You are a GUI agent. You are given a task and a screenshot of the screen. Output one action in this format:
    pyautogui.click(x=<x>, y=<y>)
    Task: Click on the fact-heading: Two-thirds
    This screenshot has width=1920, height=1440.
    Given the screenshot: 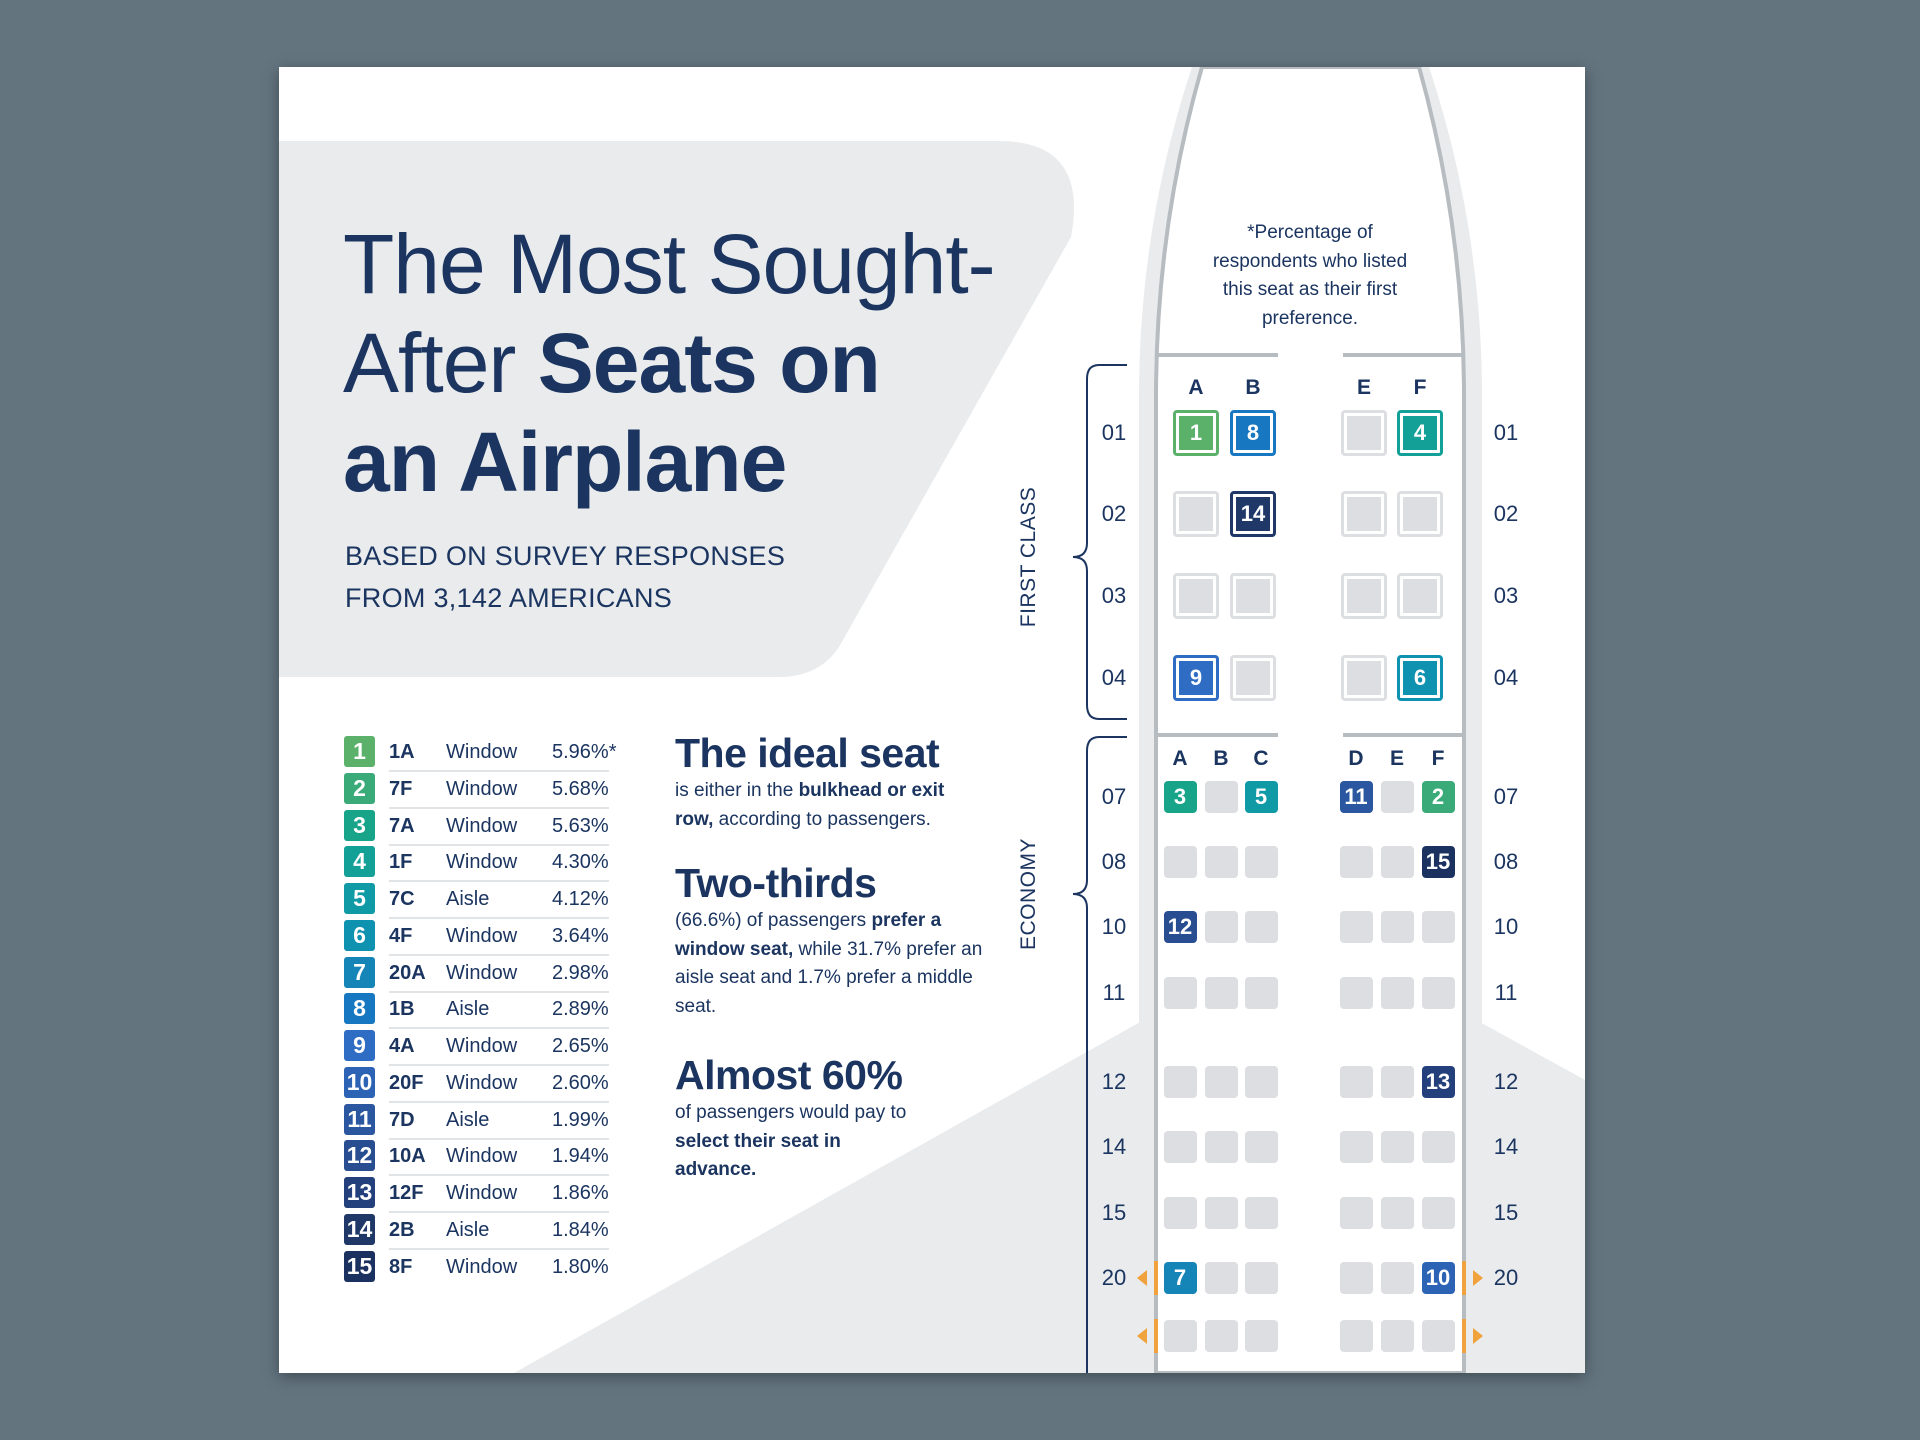 What is the action you would take?
    pyautogui.click(x=776, y=883)
    